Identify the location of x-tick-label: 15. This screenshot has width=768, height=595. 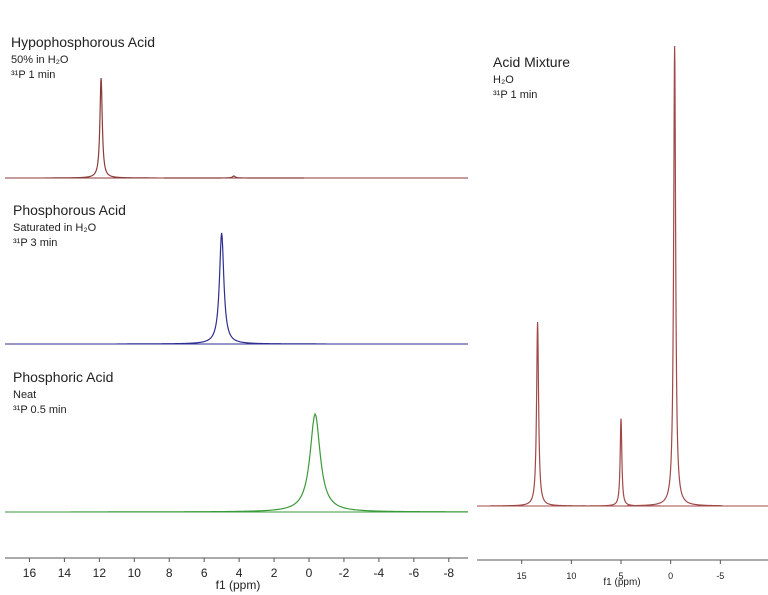
(522, 576).